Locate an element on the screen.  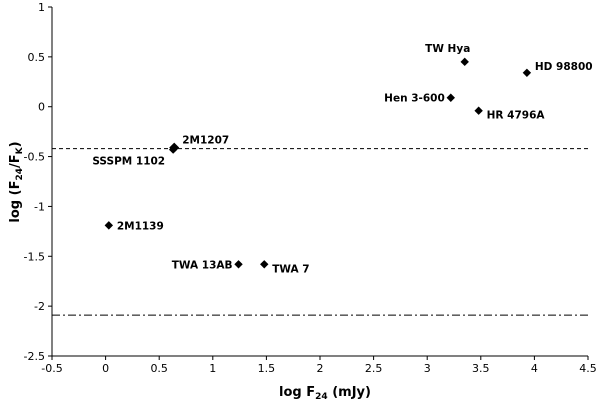
x-axis-label: log F24 (mJy) is located at coordinates (325, 393).